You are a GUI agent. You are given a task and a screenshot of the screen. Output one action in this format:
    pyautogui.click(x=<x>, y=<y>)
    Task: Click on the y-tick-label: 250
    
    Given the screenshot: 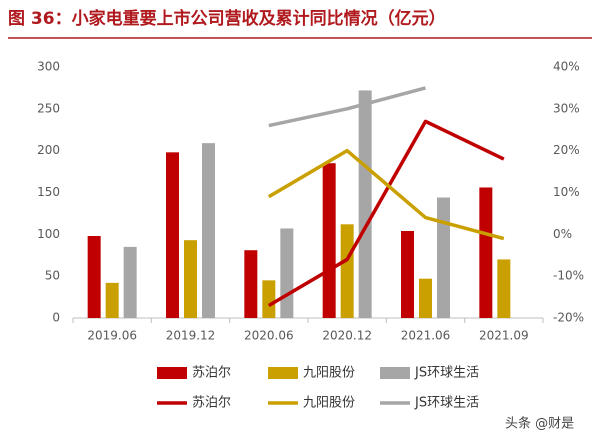 What is the action you would take?
    pyautogui.click(x=48, y=108)
    